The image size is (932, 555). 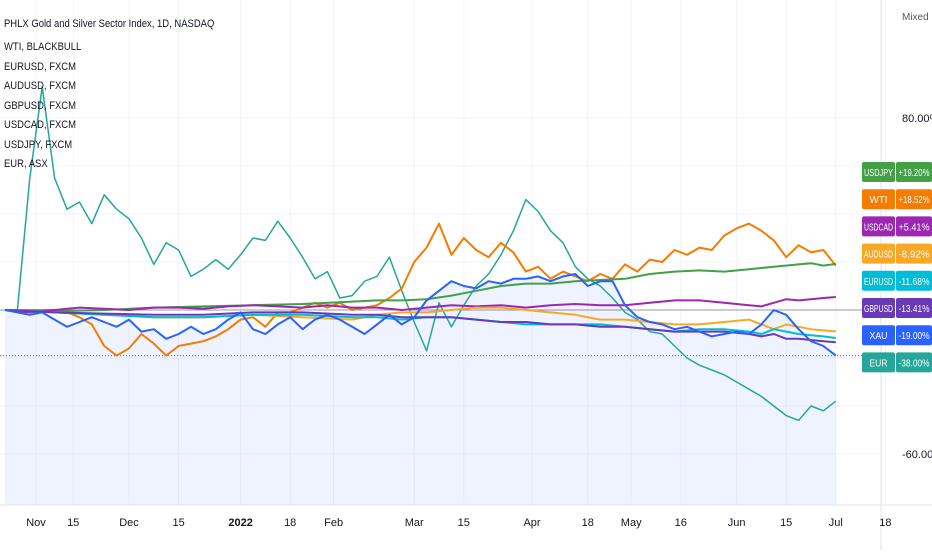 I want to click on badge-value-text: +19.20%, so click(x=914, y=173).